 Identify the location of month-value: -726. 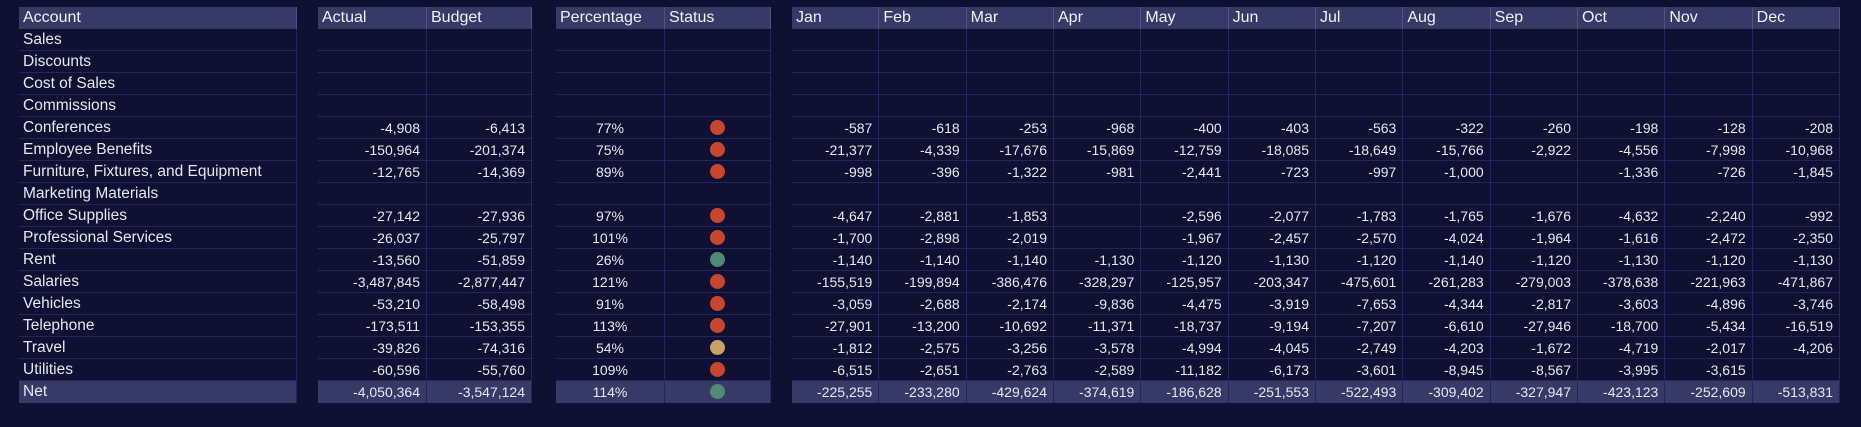
(1709, 172).